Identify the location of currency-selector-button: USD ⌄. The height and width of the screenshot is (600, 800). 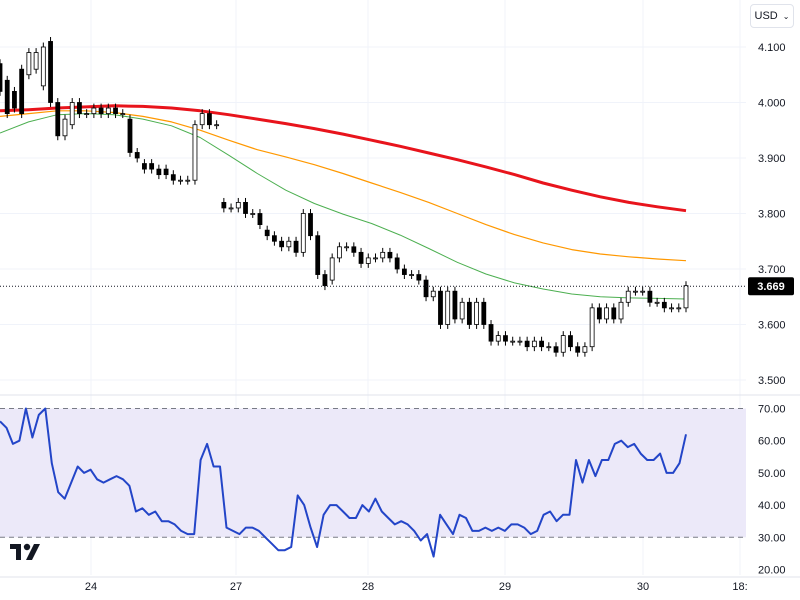
(772, 16).